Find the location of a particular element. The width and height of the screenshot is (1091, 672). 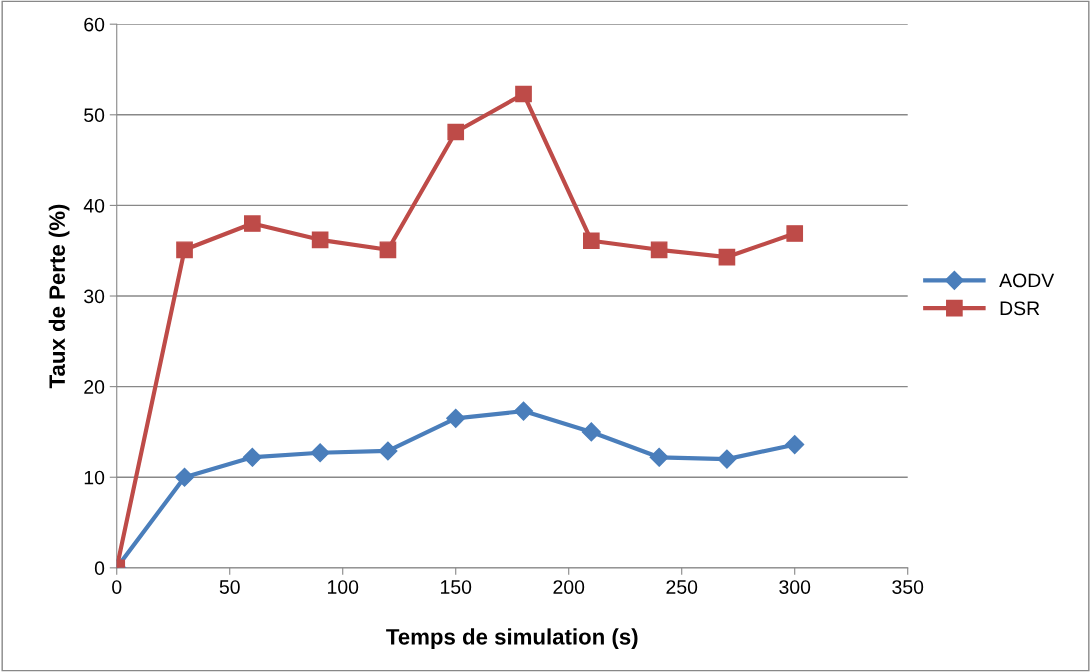

legend-label: AODV is located at coordinates (1027, 280).